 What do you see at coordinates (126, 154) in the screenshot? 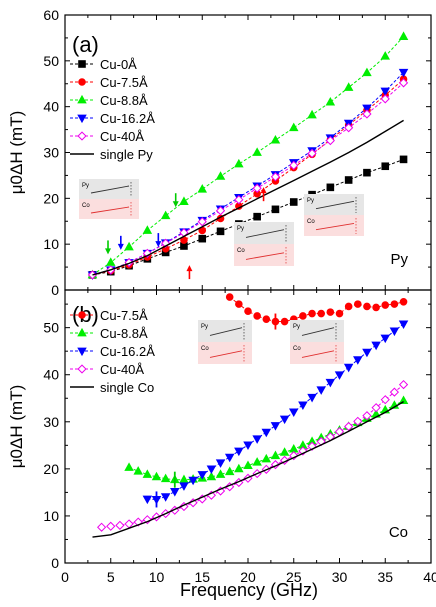
I see `legend-label: single Py` at bounding box center [126, 154].